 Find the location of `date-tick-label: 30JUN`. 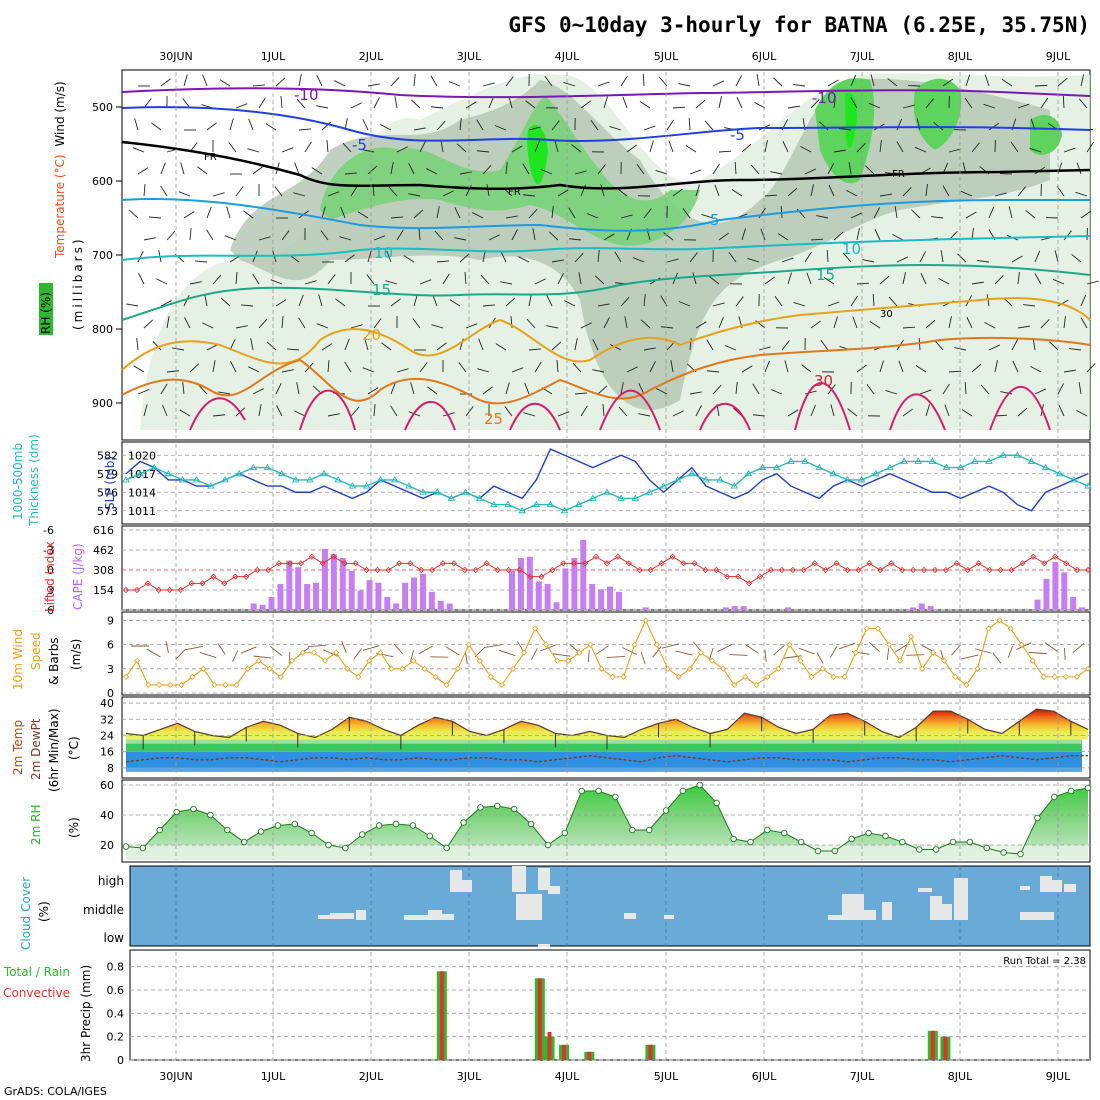

date-tick-label: 30JUN is located at coordinates (176, 1076).